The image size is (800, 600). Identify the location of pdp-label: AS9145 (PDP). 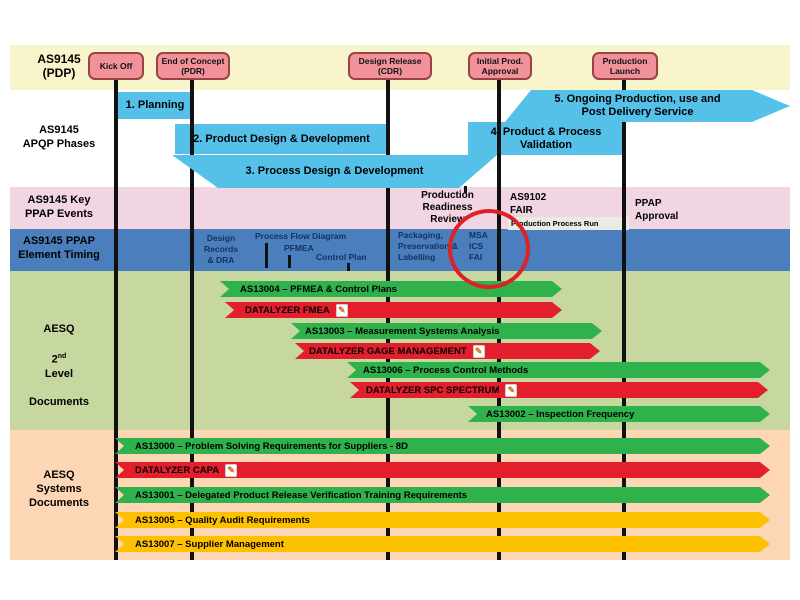
(59, 66).